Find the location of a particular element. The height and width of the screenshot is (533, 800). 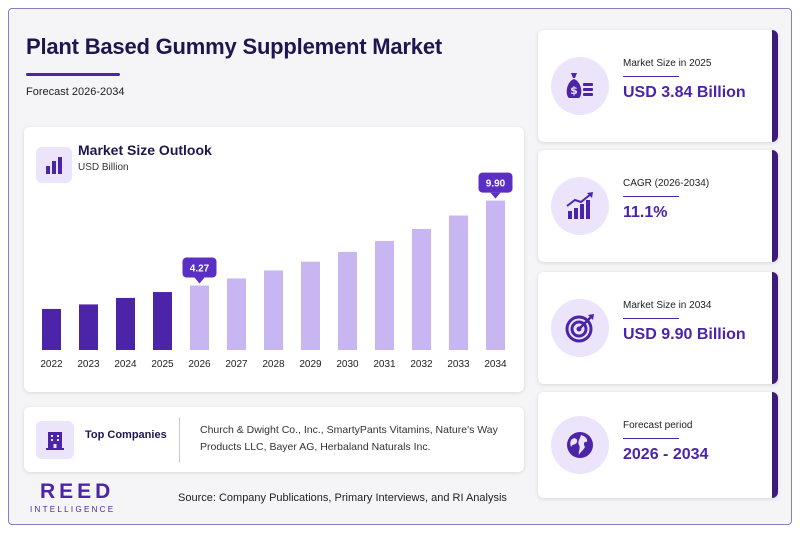

bar-2026 is located at coordinates (199, 317).